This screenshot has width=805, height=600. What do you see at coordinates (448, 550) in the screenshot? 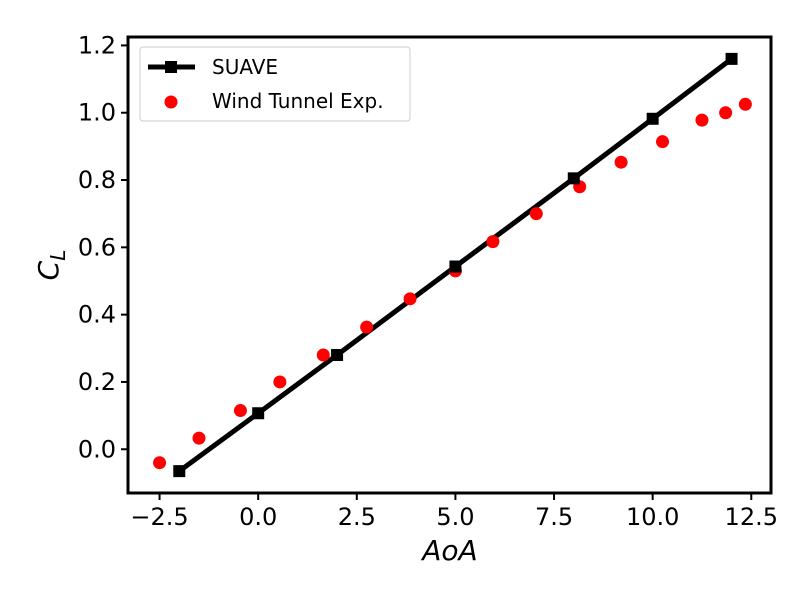
I see `x-axis-title: AoA` at bounding box center [448, 550].